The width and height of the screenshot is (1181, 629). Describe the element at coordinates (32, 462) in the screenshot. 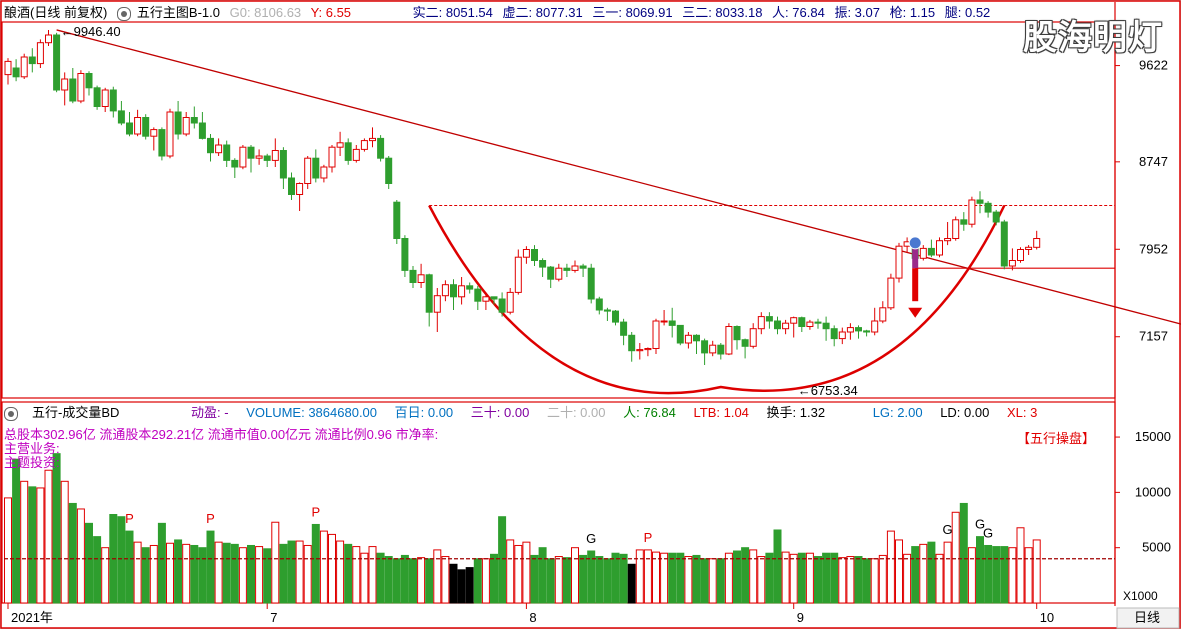

I see `info-line-theme: 主题投资:` at that location.